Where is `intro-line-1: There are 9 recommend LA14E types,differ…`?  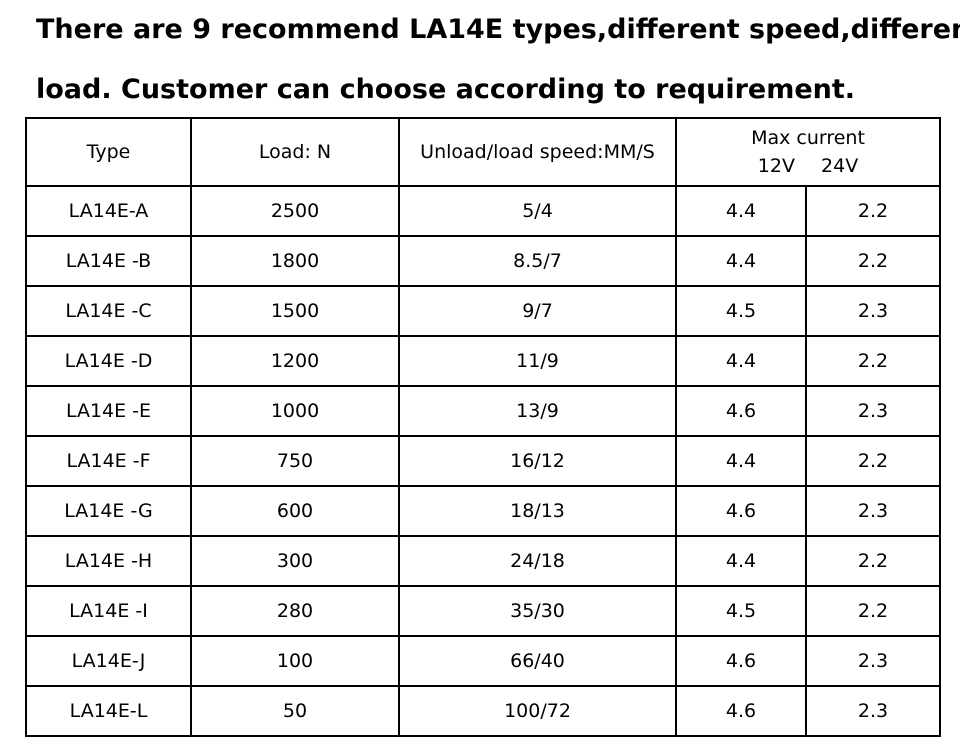
intro-line-1: There are 9 recommend LA14E types,differ… is located at coordinates (498, 29).